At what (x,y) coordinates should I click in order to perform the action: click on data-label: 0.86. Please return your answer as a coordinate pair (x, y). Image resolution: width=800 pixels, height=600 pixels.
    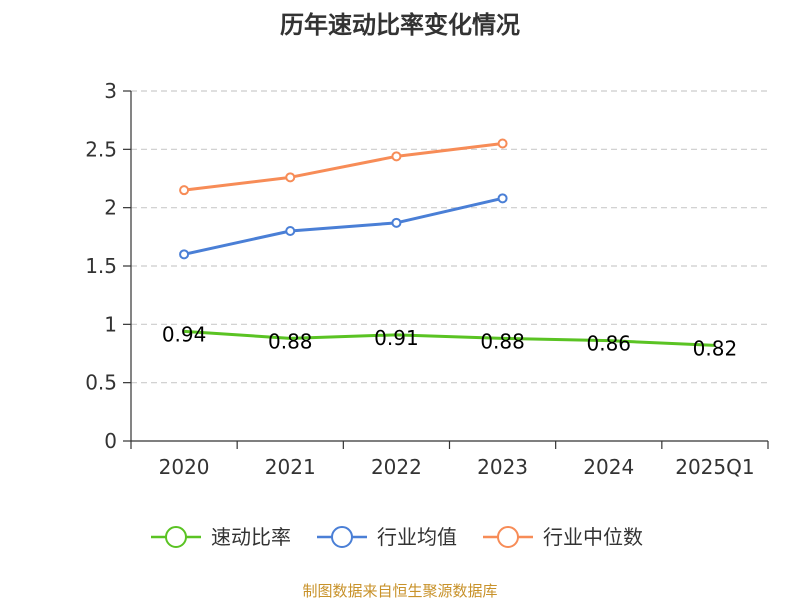
    Looking at the image, I should click on (608, 344).